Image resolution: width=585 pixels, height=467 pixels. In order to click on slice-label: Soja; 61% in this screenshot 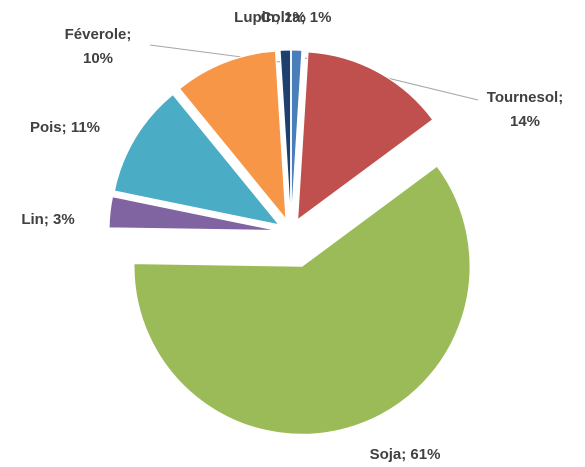, I will do `click(405, 454)`.